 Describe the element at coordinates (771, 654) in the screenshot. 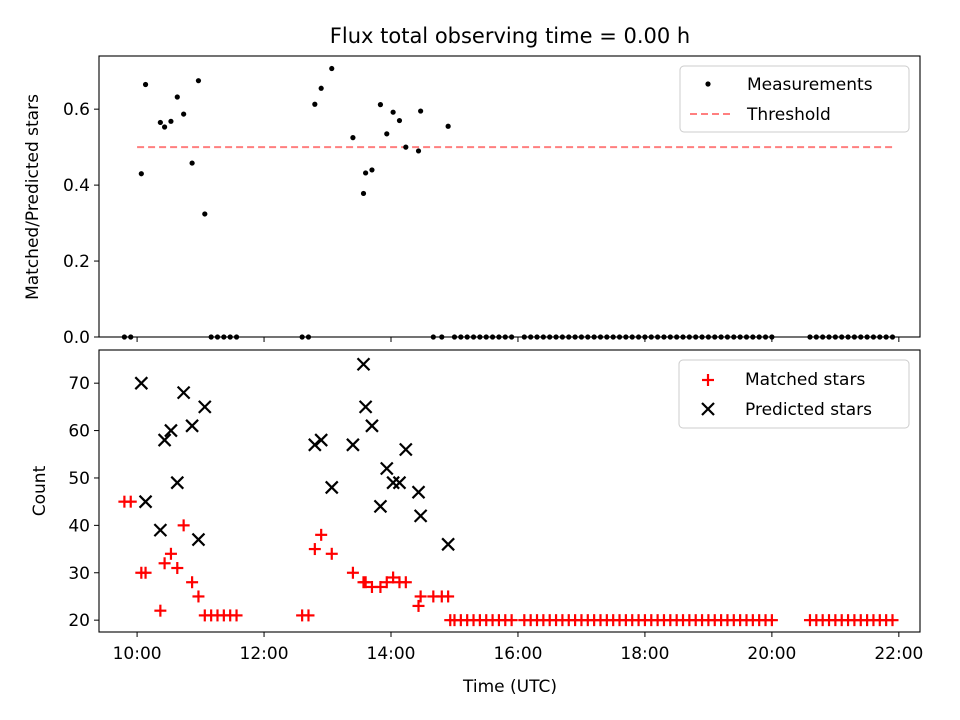

I see `x-tick-label: 20:00` at that location.